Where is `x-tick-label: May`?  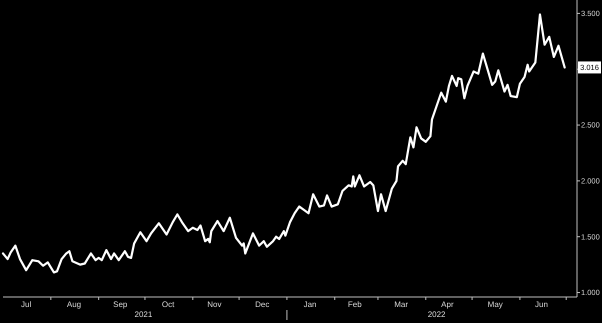 x-tick-label: May is located at coordinates (495, 304).